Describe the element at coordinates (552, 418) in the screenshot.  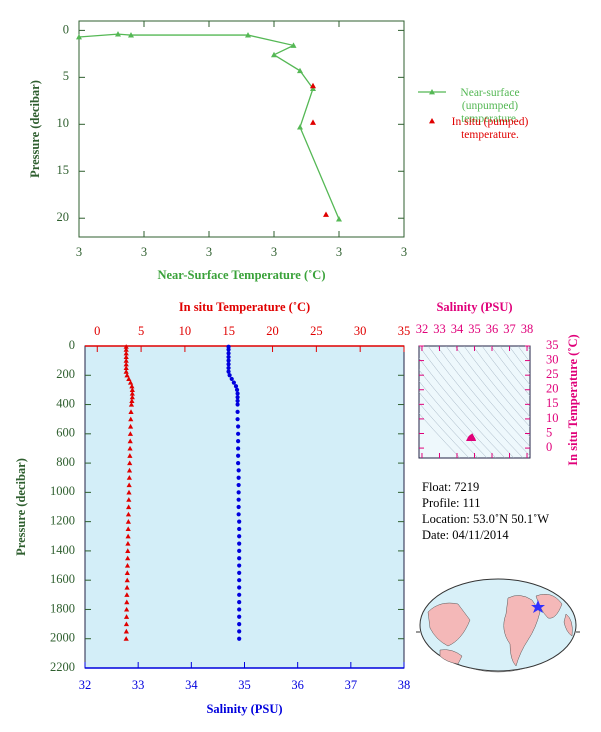
I see `y-tick-label: 10` at that location.